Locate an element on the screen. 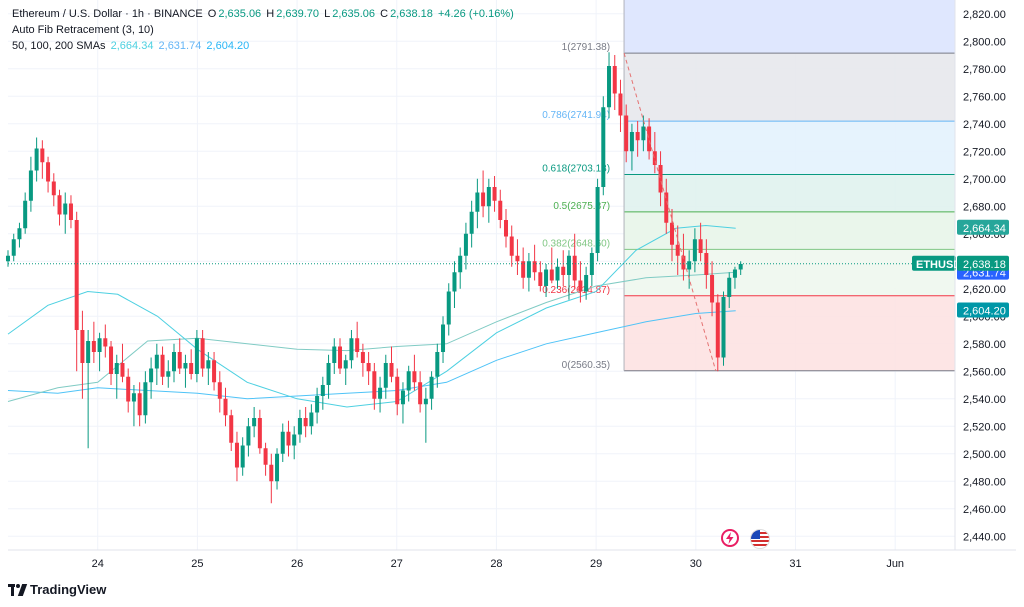 The width and height of the screenshot is (1024, 607). symbol-tag-label: ETHUSD is located at coordinates (938, 265).